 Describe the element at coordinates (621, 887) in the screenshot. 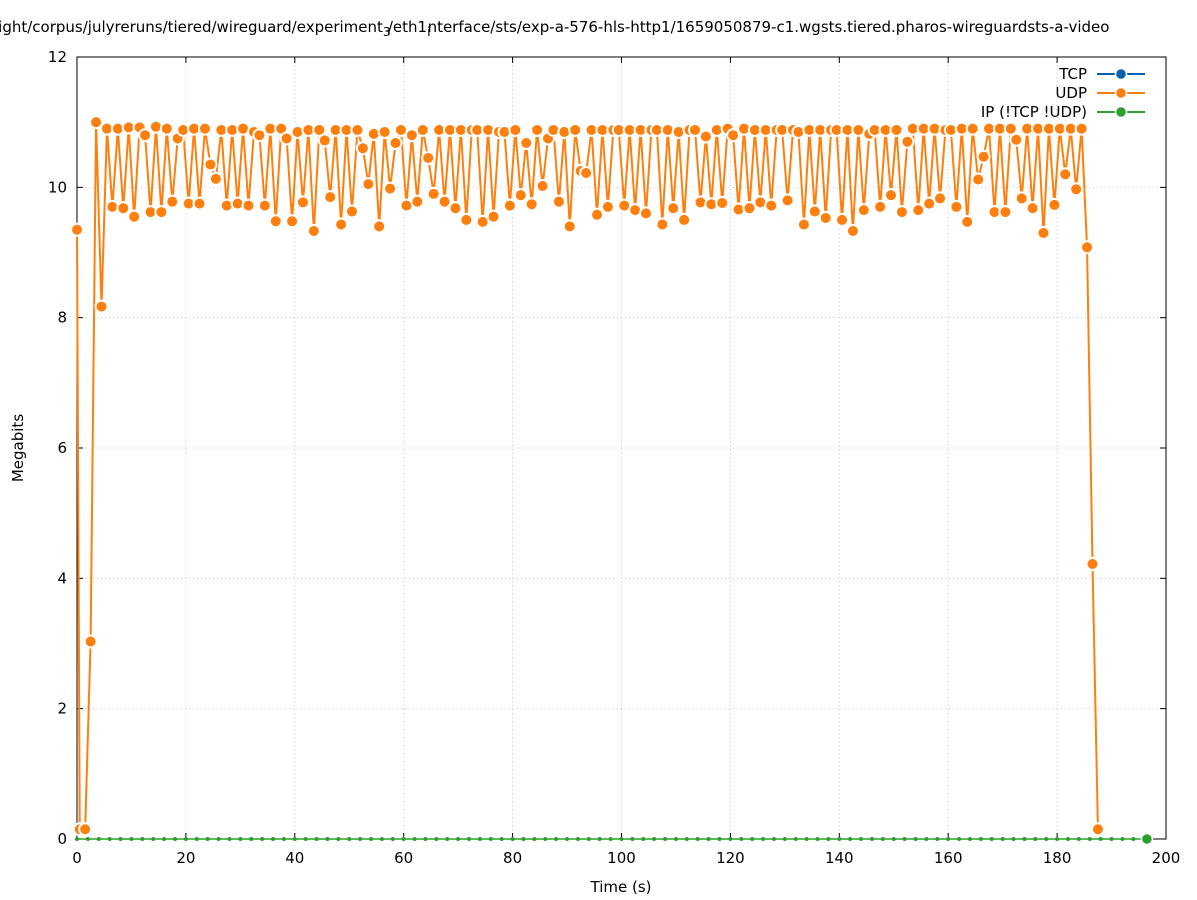

I see `x-axis-label: Time (s)` at that location.